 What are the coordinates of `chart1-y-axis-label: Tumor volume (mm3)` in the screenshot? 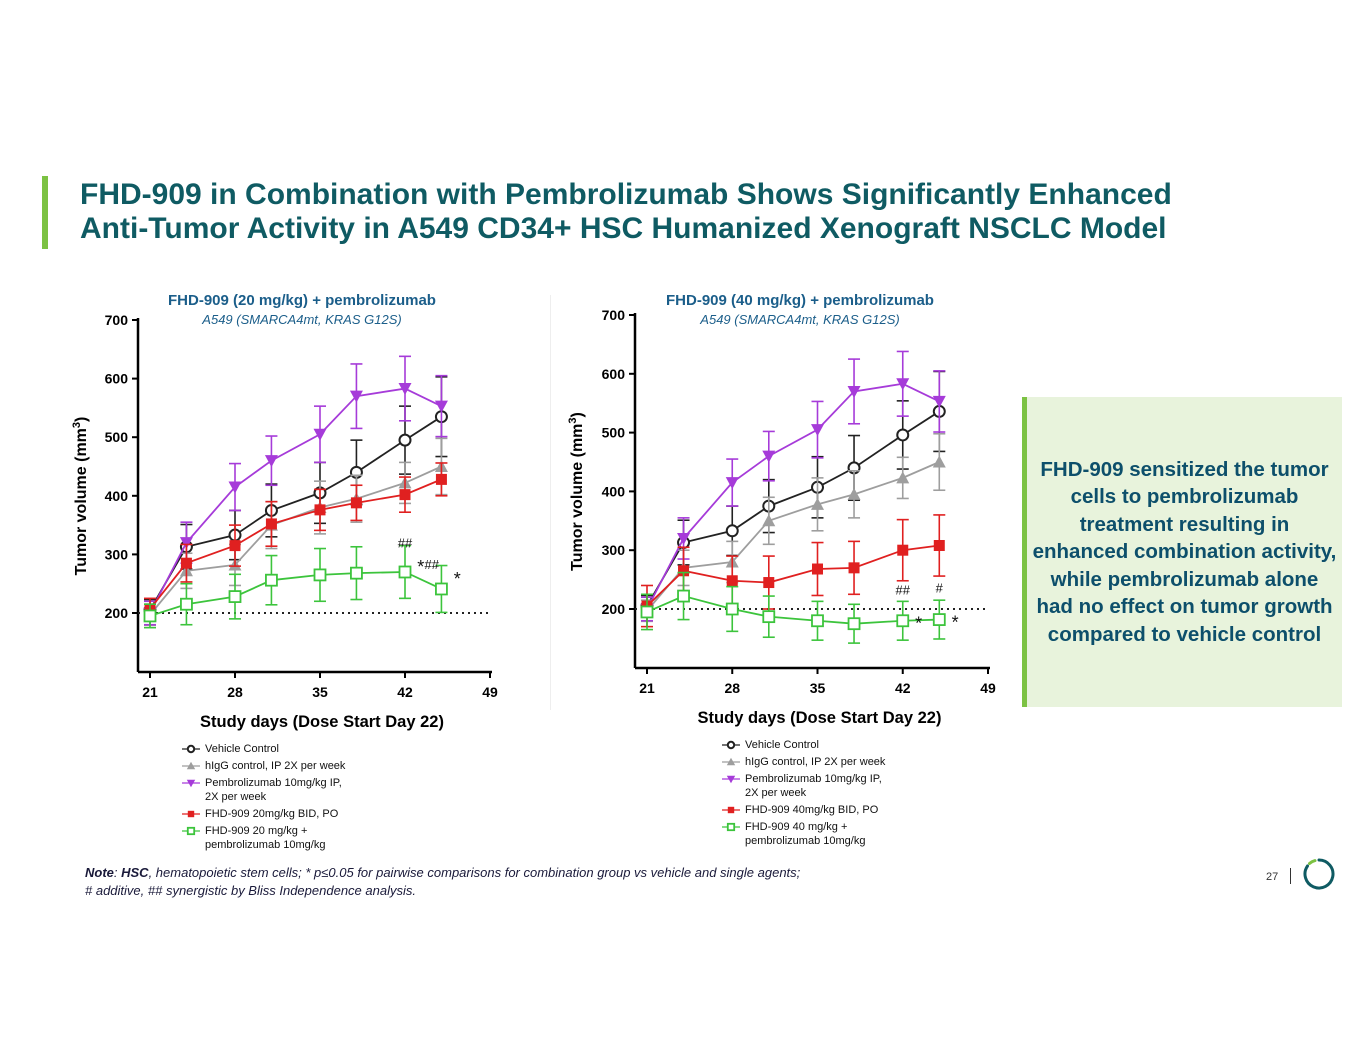 It's located at (80, 496).